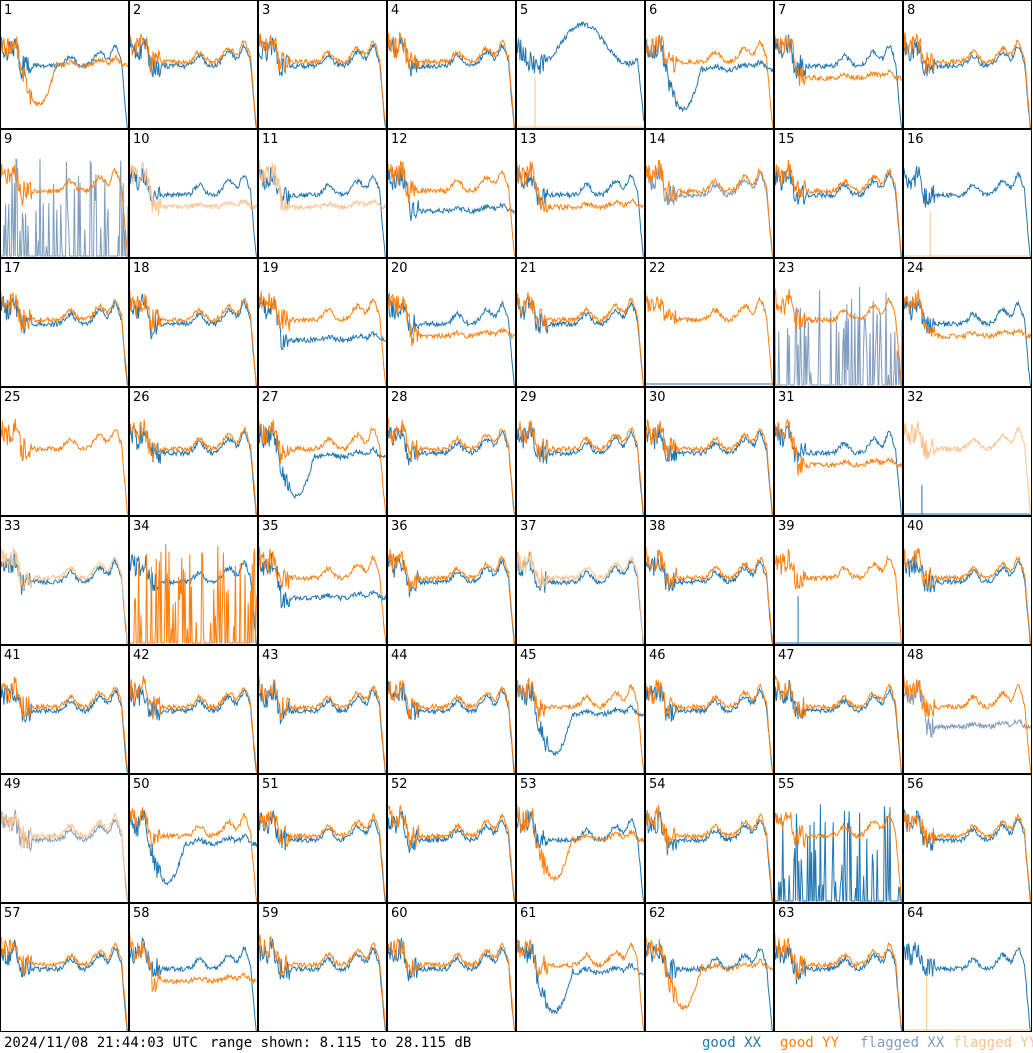 This screenshot has width=1033, height=1053. Describe the element at coordinates (399, 784) in the screenshot. I see `tile-label: 52` at that location.